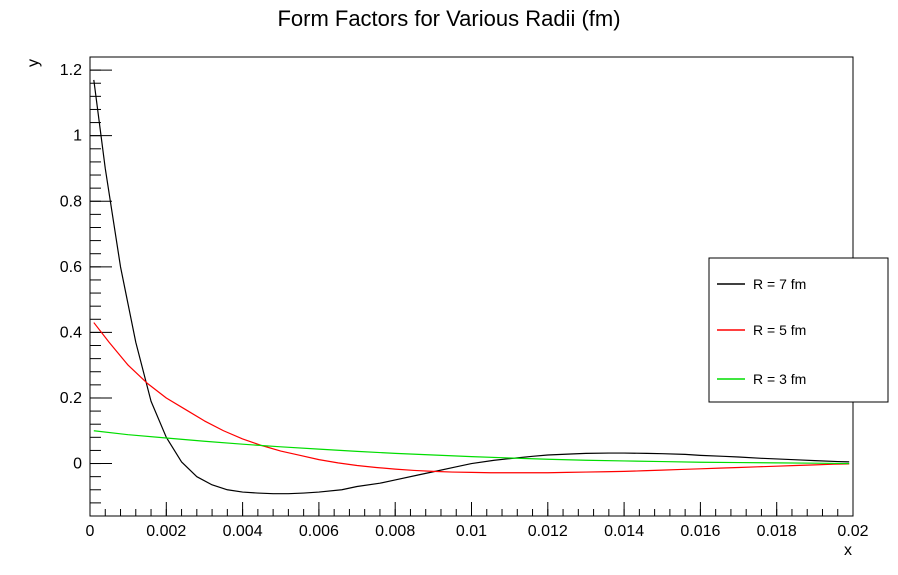 The image size is (898, 575). What do you see at coordinates (90, 531) in the screenshot?
I see `x-tick-label: 0` at bounding box center [90, 531].